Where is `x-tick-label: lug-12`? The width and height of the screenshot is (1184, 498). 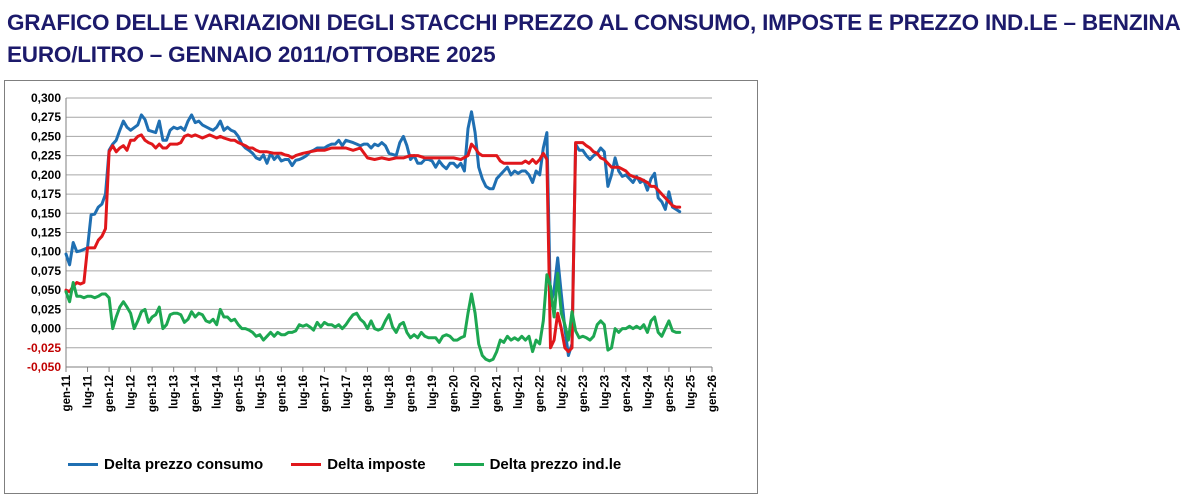 x-tick-label: lug-12 is located at coordinates (132, 392).